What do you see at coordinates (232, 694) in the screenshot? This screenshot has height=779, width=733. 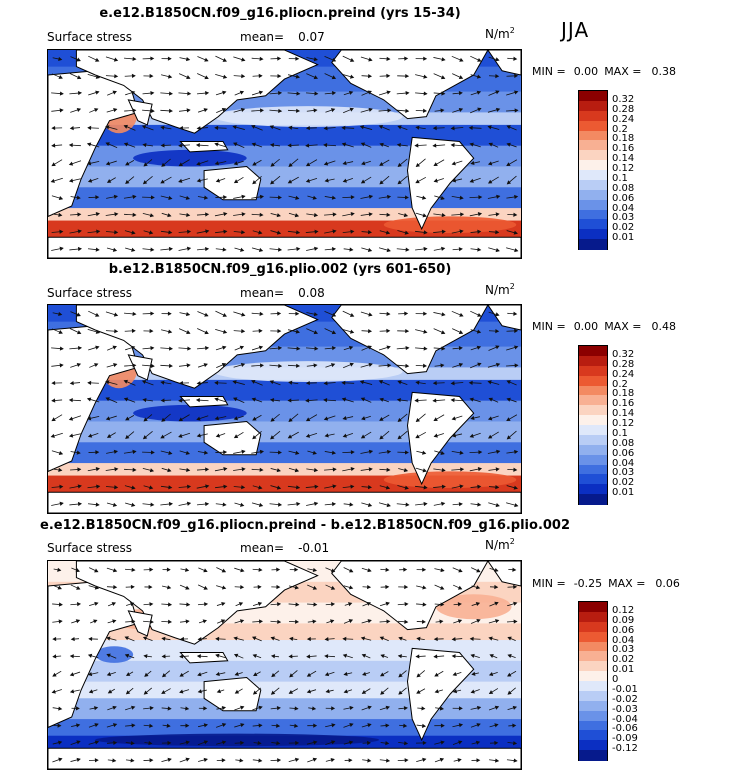 I see `land-mass` at bounding box center [232, 694].